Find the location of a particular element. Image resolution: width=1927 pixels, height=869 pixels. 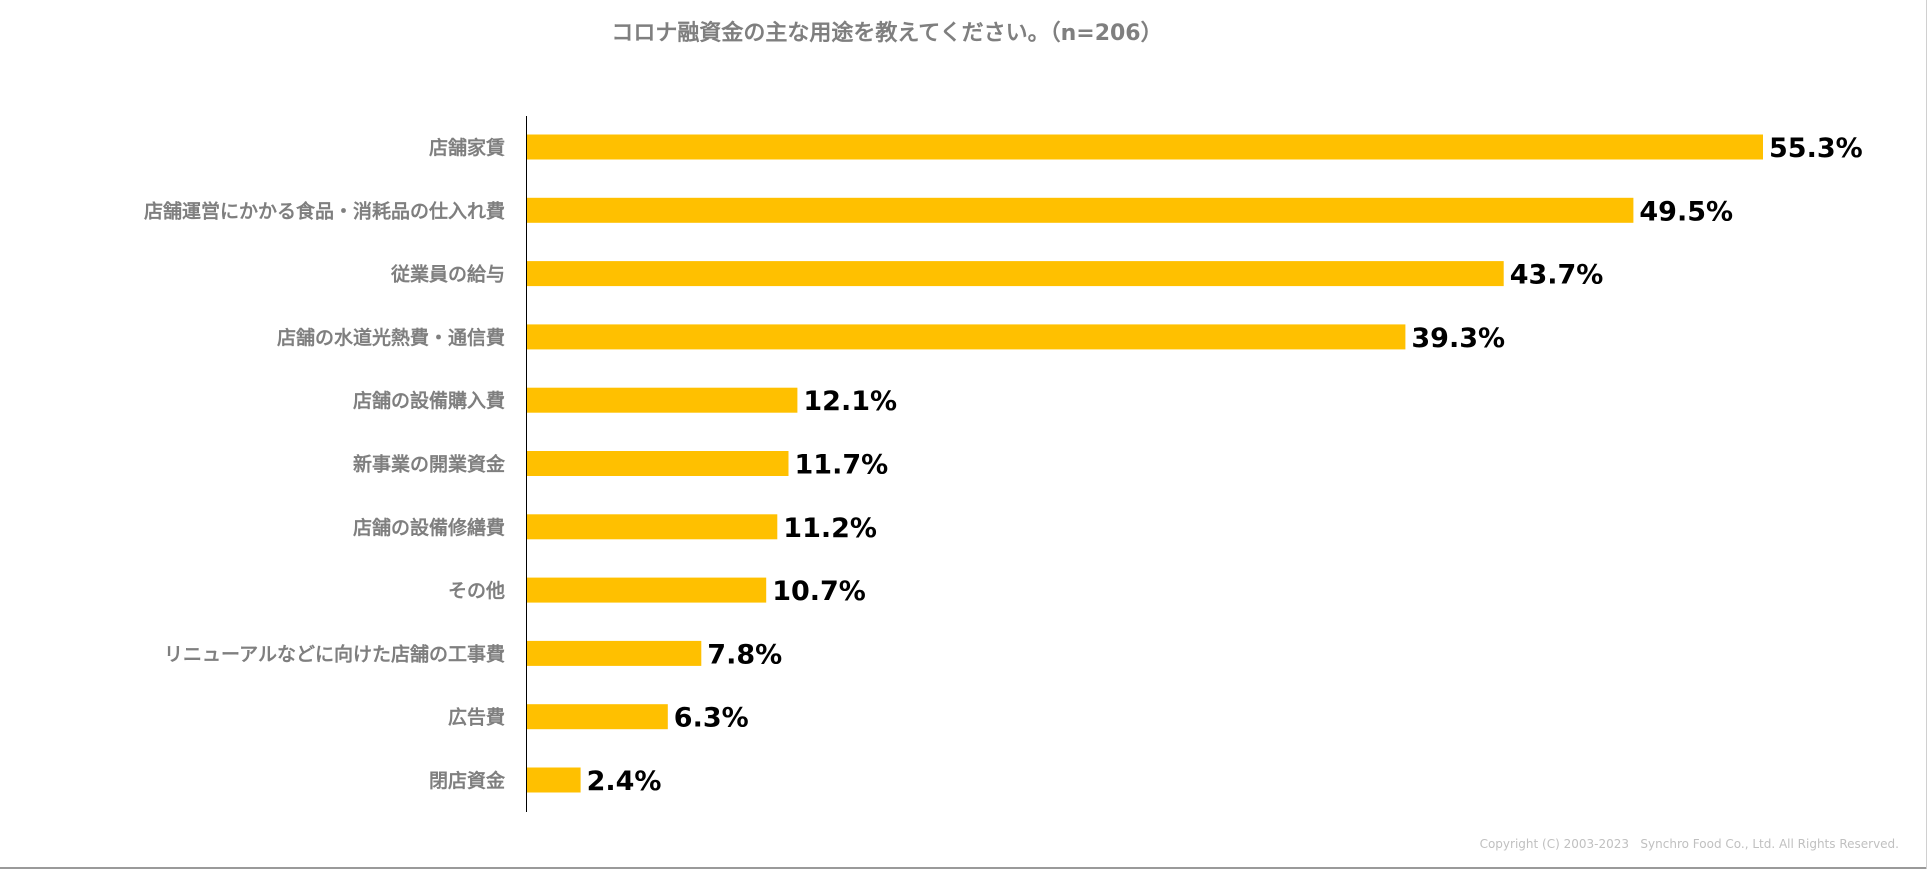

category-label-4: 店舗の水道光熱費・通信費 is located at coordinates (391, 337).